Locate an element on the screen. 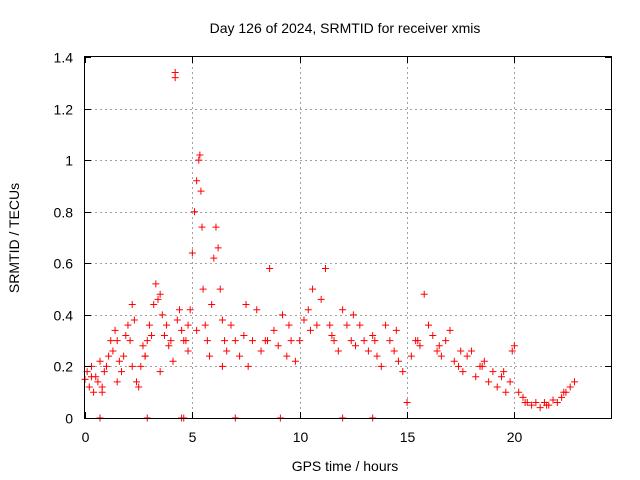 This screenshot has width=640, height=480. y-tick-label: 0.2 is located at coordinates (64, 367).